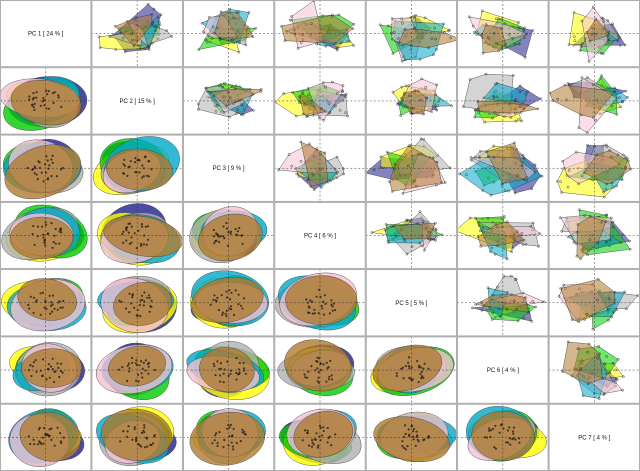 This screenshot has width=640, height=471. What do you see at coordinates (411, 101) in the screenshot?
I see `panel-r2-c5` at bounding box center [411, 101].